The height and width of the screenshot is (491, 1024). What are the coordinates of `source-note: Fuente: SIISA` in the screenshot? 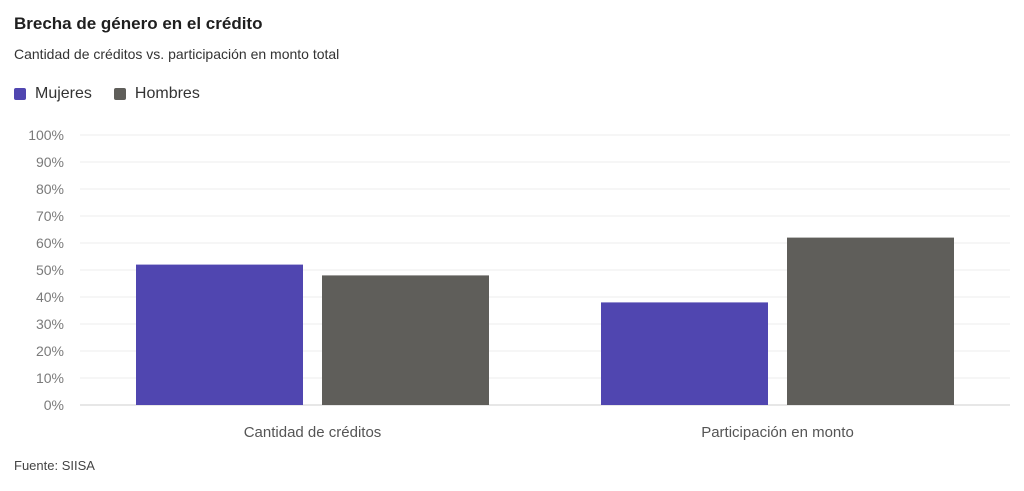 It's located at (54, 465).